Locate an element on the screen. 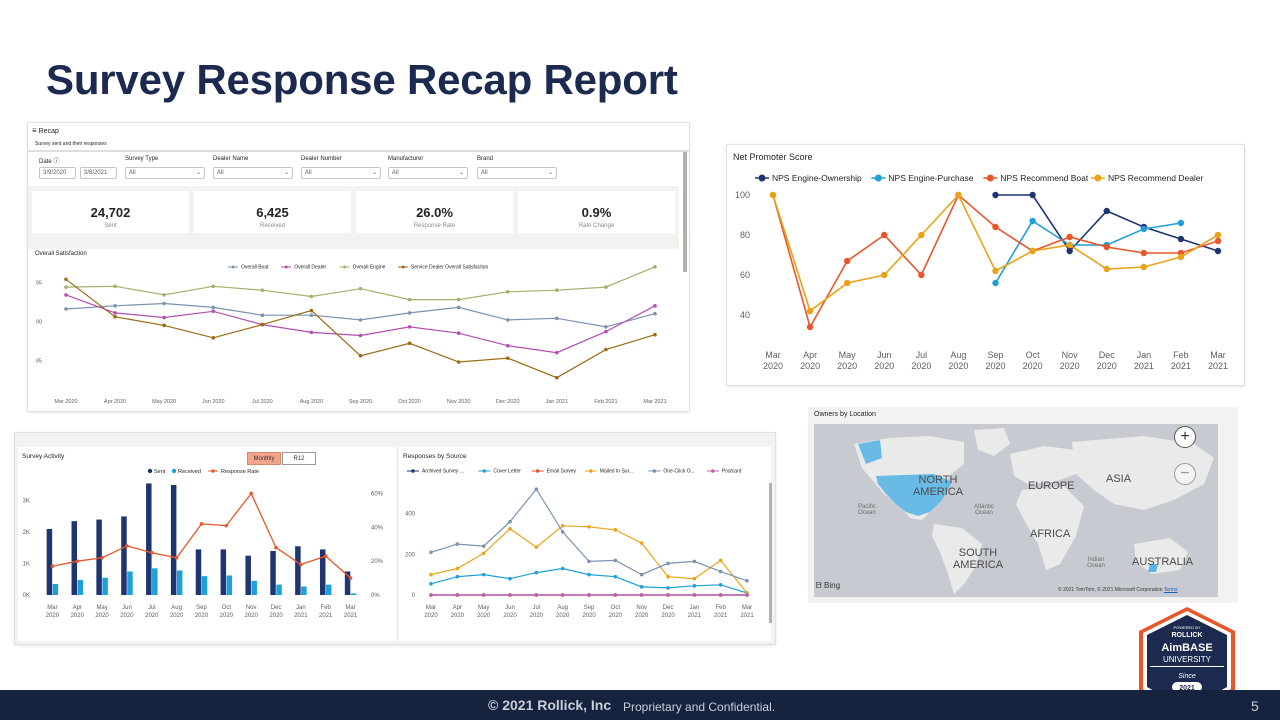 This screenshot has width=1280, height=720. since-text: Since is located at coordinates (1187, 676).